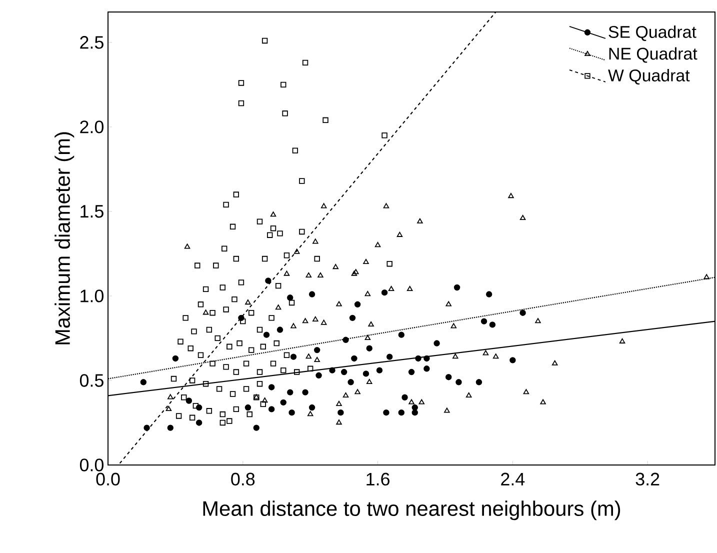 The width and height of the screenshot is (717, 553). Describe the element at coordinates (513, 479) in the screenshot. I see `x-tick-label: 2.4` at that location.